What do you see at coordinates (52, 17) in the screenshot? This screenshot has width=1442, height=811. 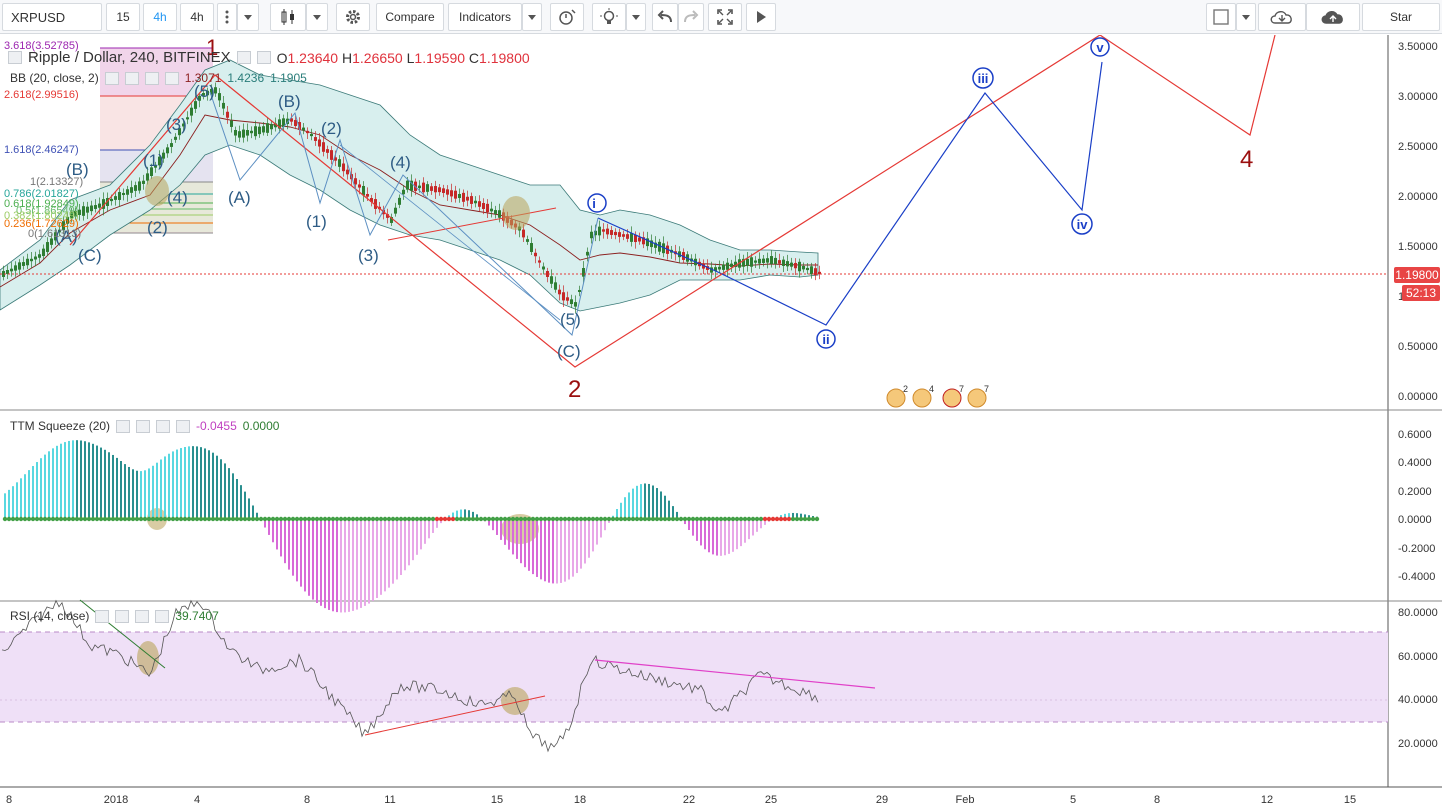 I see `symbol-search-input: XRPUSD` at bounding box center [52, 17].